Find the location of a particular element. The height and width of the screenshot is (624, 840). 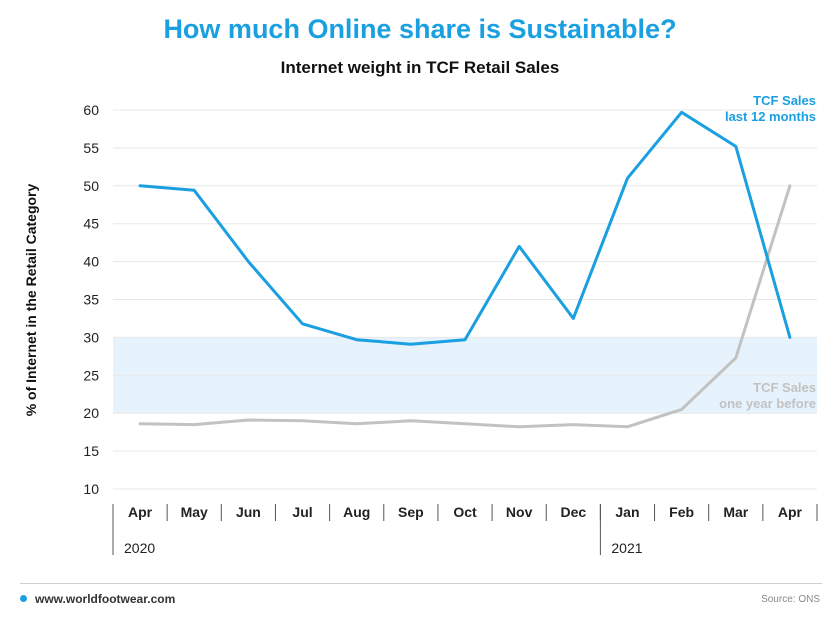

bullet-dot-icon is located at coordinates (23, 599).